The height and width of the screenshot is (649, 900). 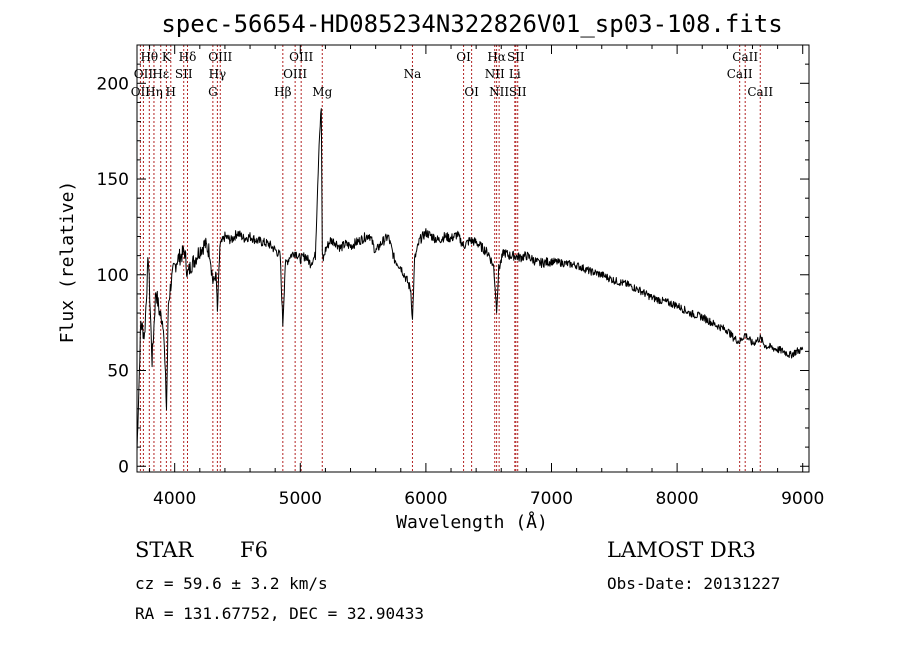 What do you see at coordinates (802, 499) in the screenshot?
I see `x-tick-label: 9000` at bounding box center [802, 499].